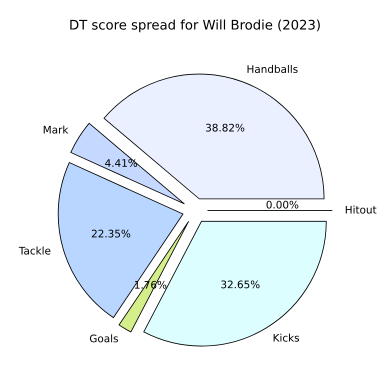 This screenshot has height=390, width=390. What do you see at coordinates (361, 210) in the screenshot?
I see `category-label: Hitout` at bounding box center [361, 210].